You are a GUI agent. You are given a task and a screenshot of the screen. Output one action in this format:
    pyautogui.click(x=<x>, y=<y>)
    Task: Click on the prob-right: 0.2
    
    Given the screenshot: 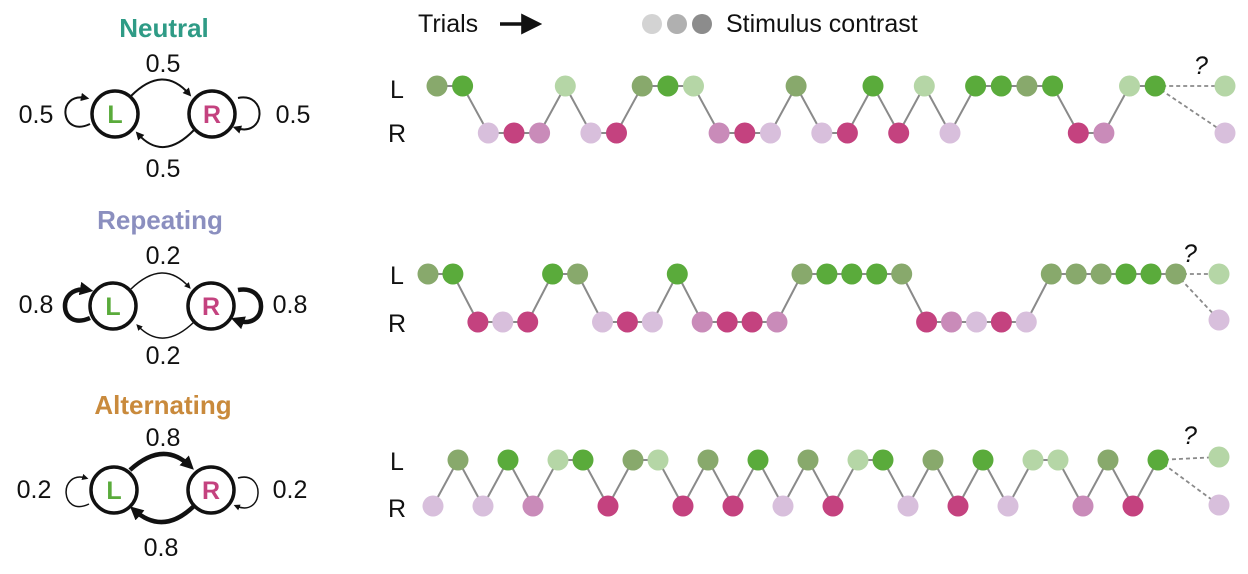 What is the action you would take?
    pyautogui.click(x=290, y=490)
    